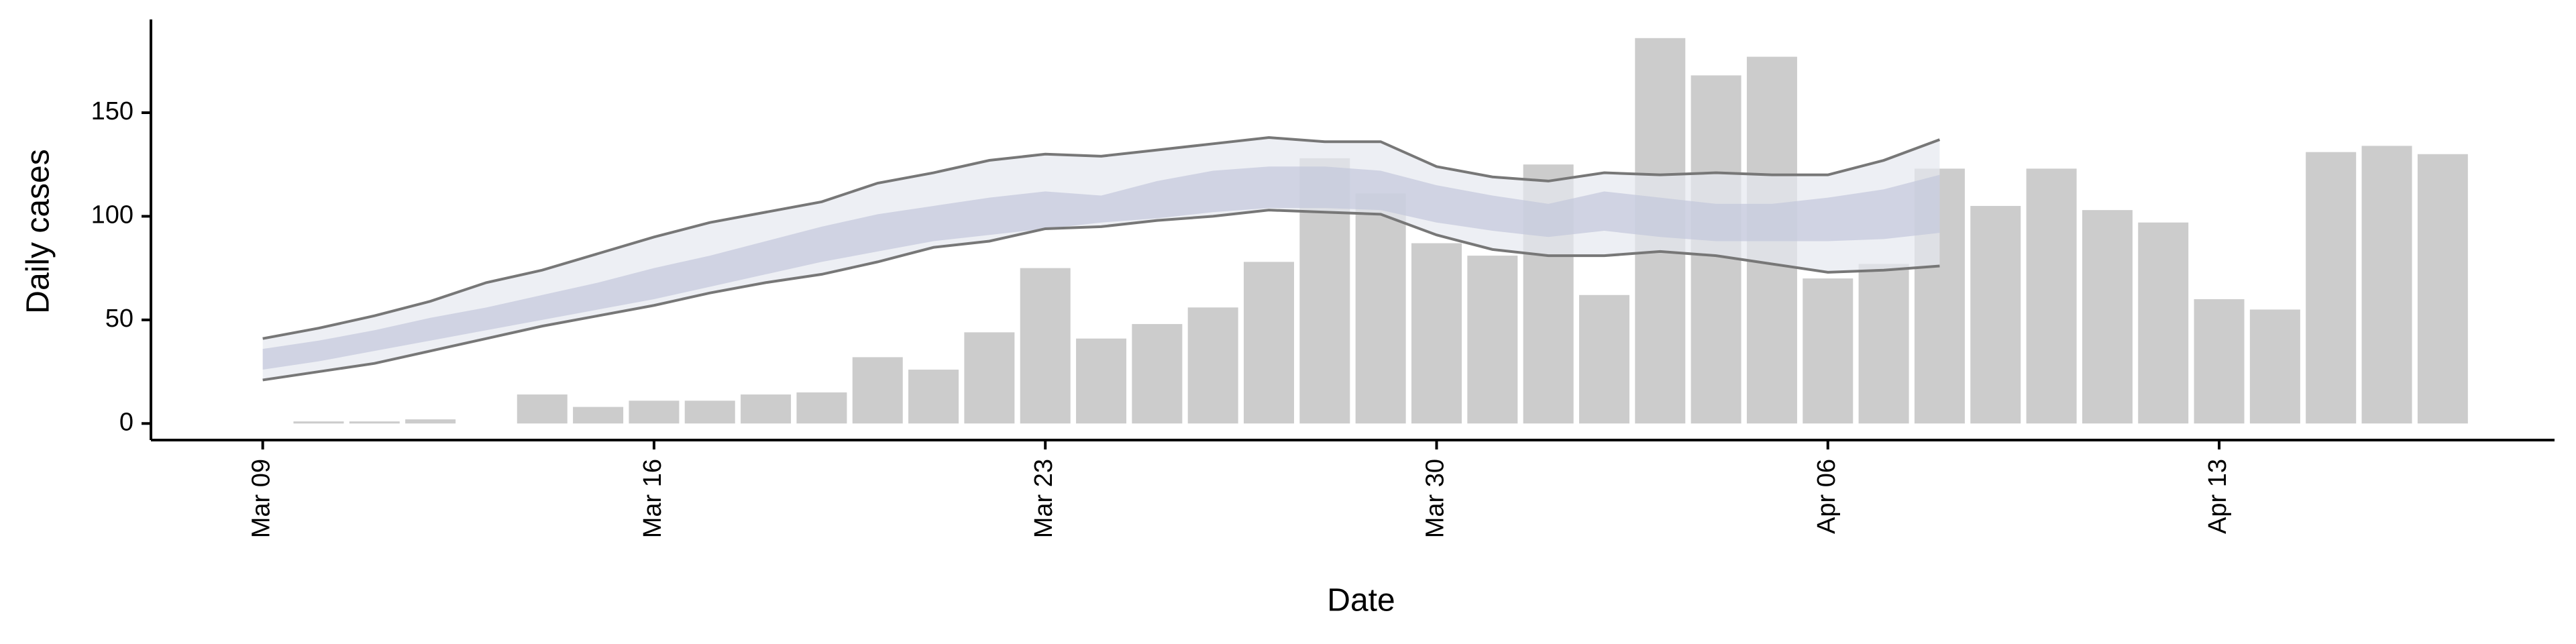 The image size is (2576, 644). Describe the element at coordinates (119, 319) in the screenshot. I see `y-tick-label: 50` at that location.